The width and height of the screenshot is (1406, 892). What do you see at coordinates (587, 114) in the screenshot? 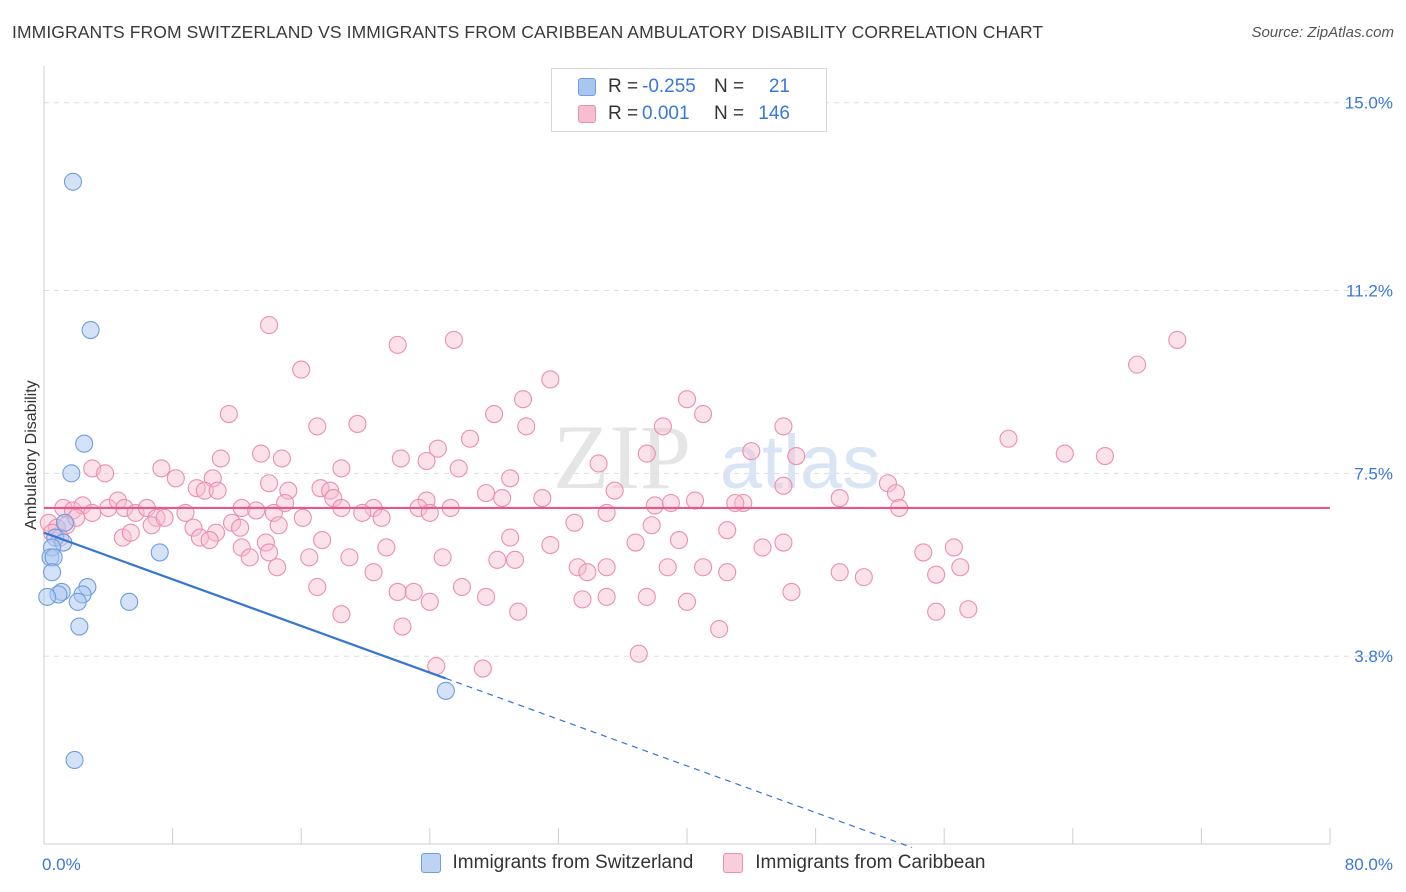
I see `legend-swatch-pink` at bounding box center [587, 114].